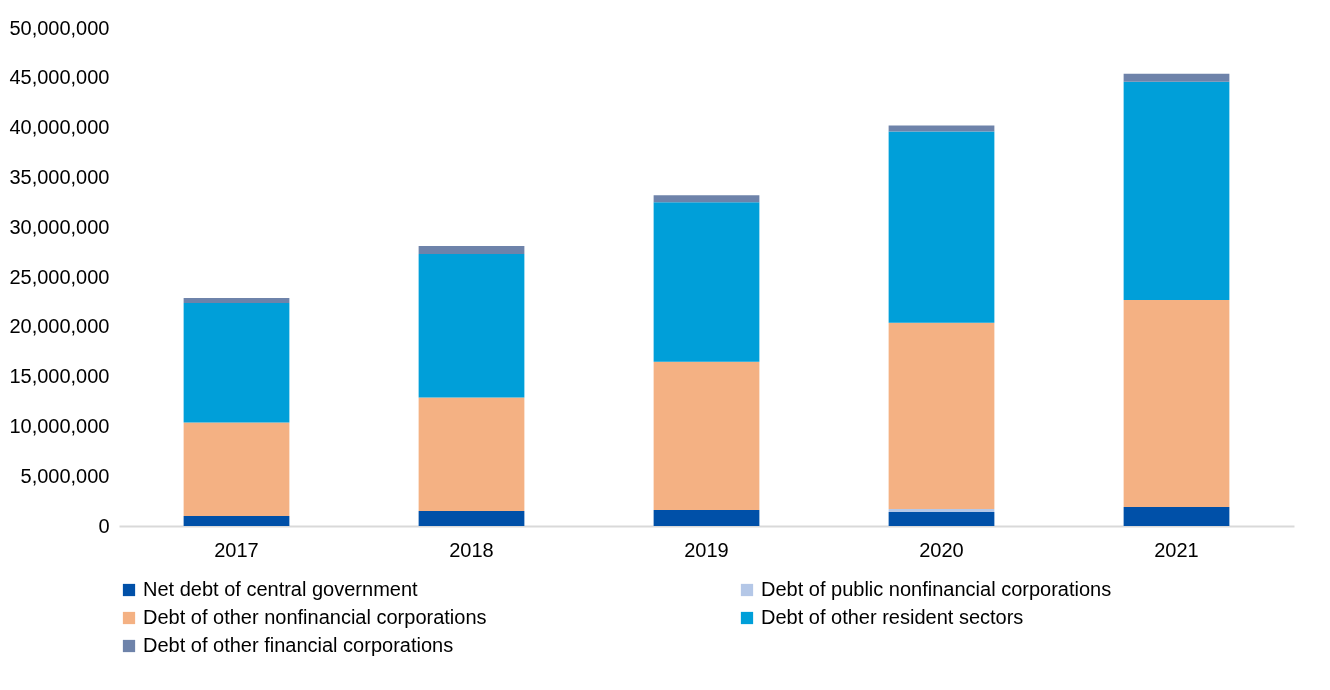 The width and height of the screenshot is (1330, 690). Describe the element at coordinates (59, 276) in the screenshot. I see `y-tick-label: 25,000,000` at that location.